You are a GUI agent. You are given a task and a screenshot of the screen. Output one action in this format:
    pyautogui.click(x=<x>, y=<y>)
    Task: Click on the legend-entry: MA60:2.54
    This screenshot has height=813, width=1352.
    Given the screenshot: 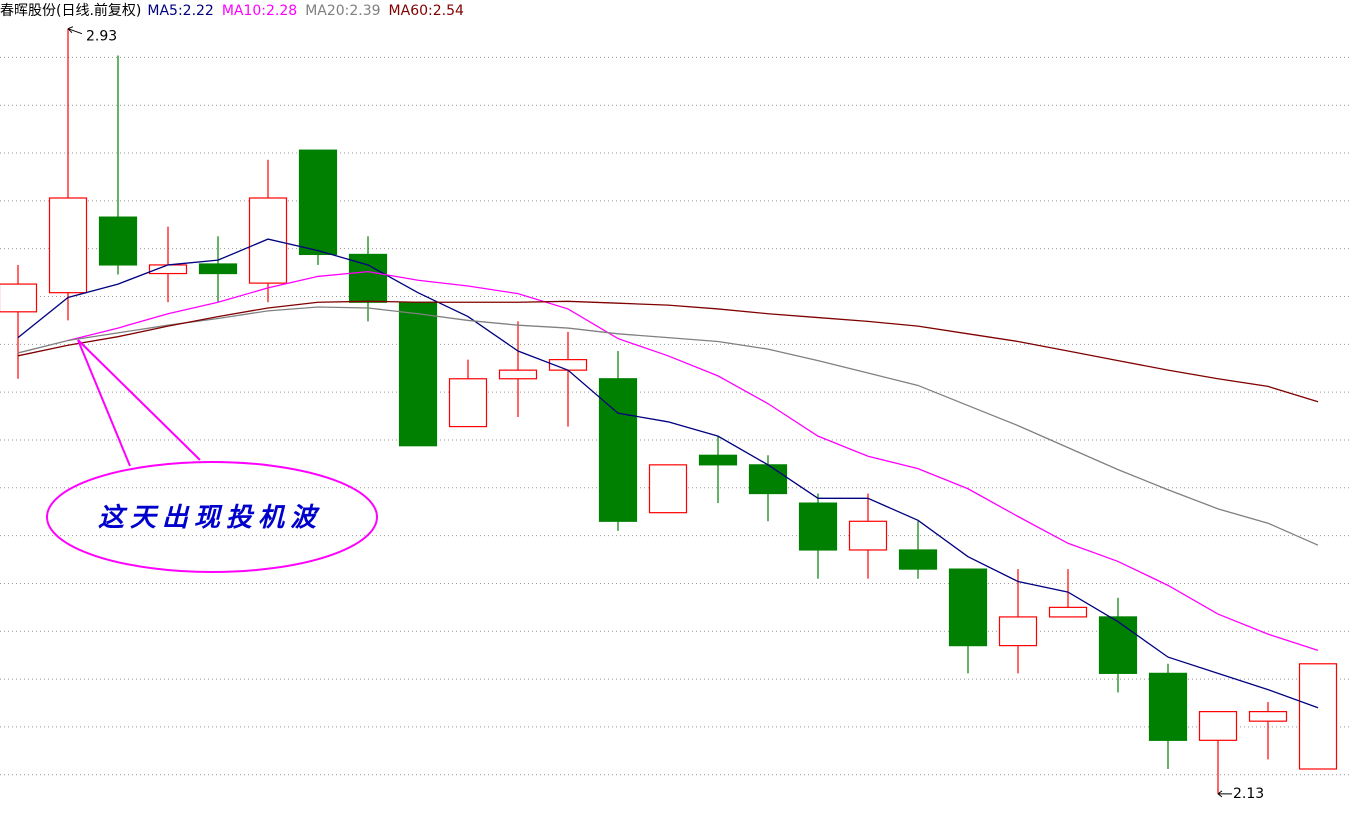 What is the action you would take?
    pyautogui.click(x=426, y=11)
    